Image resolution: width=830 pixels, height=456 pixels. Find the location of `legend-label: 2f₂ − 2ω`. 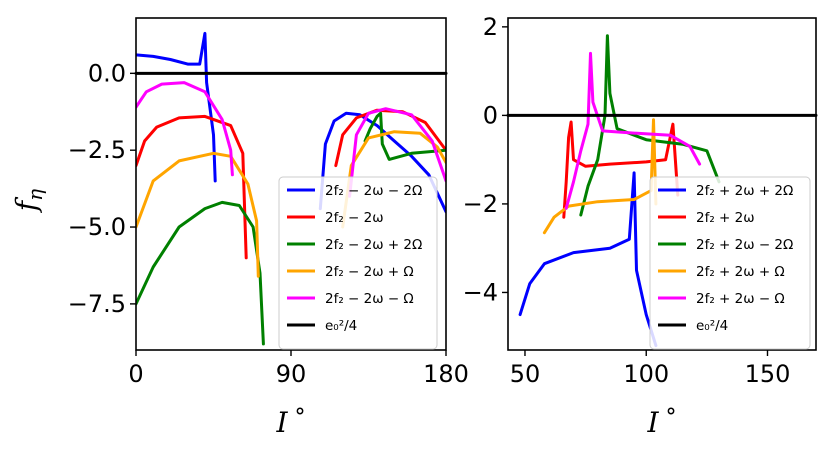

legend-label: 2f₂ − 2ω is located at coordinates (354, 218).